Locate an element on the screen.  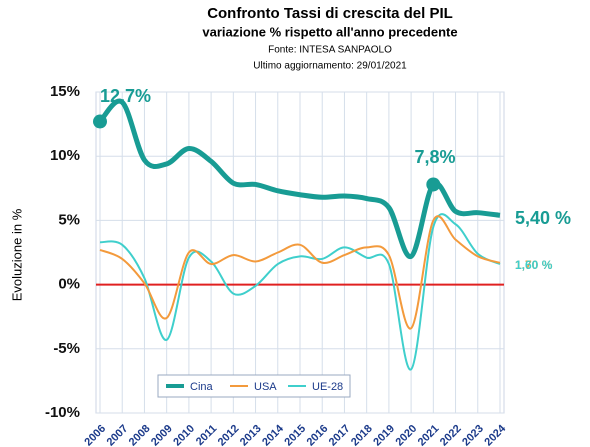
annotation: 1,70 % is located at coordinates (534, 265).